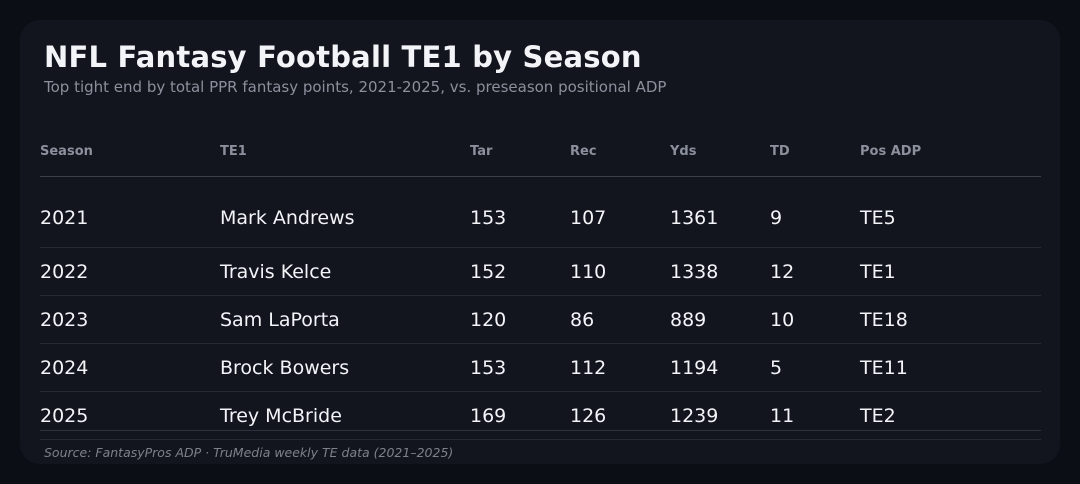 The height and width of the screenshot is (484, 1080). Describe the element at coordinates (345, 319) in the screenshot. I see `cell-player: Sam LaPorta` at that location.